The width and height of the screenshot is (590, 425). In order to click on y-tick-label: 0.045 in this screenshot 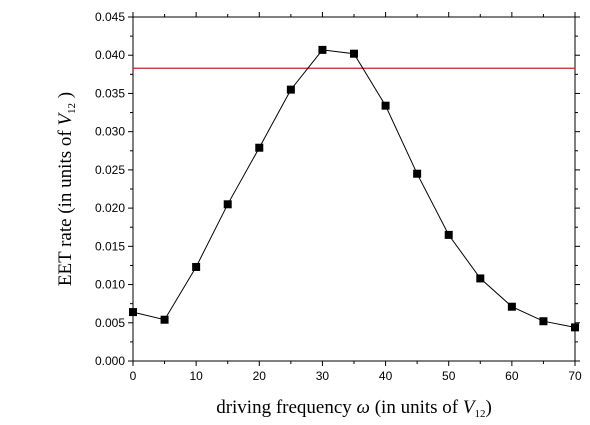, I will do `click(110, 17)`.